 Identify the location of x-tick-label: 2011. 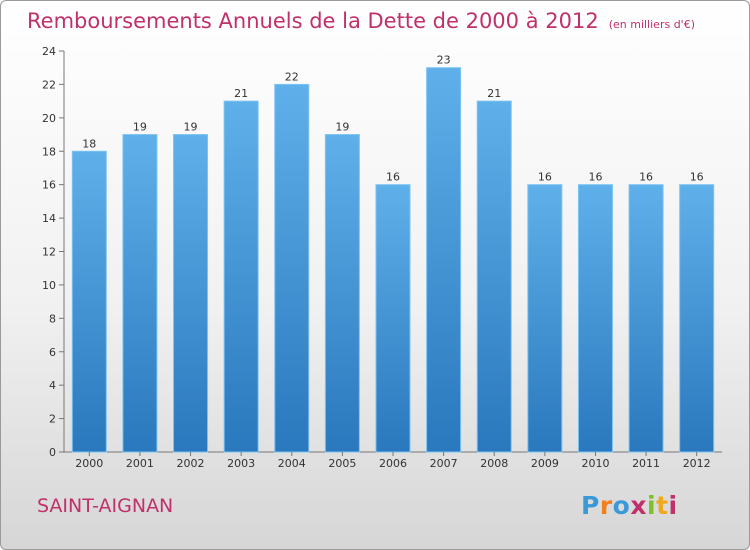
(646, 463).